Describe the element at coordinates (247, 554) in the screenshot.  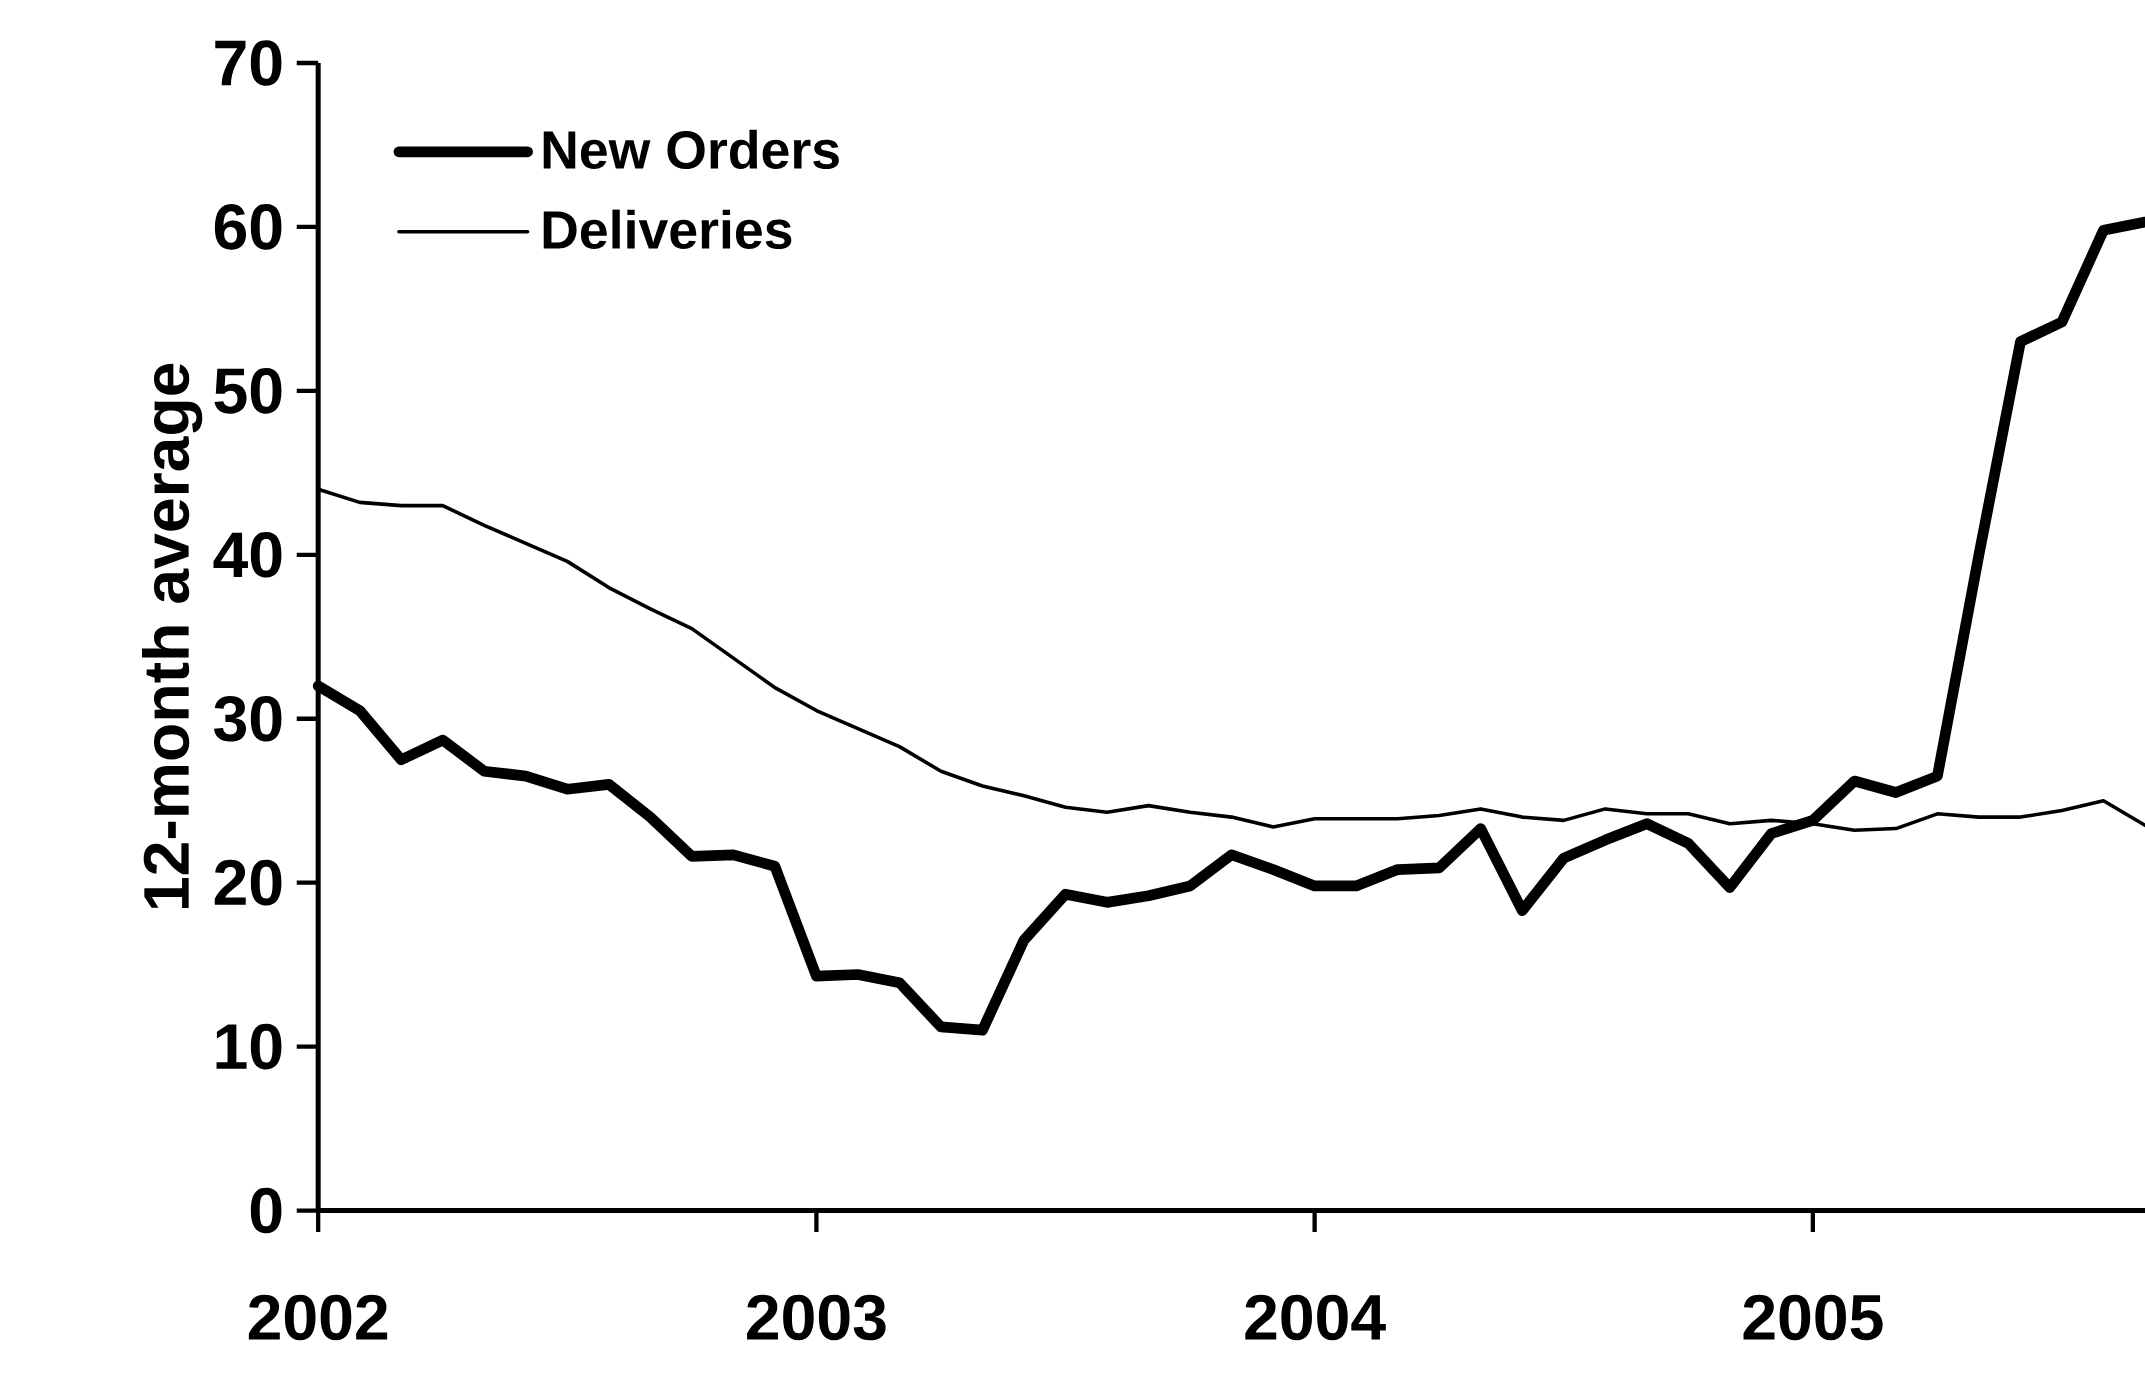
I see `y-tick-label: 40` at that location.